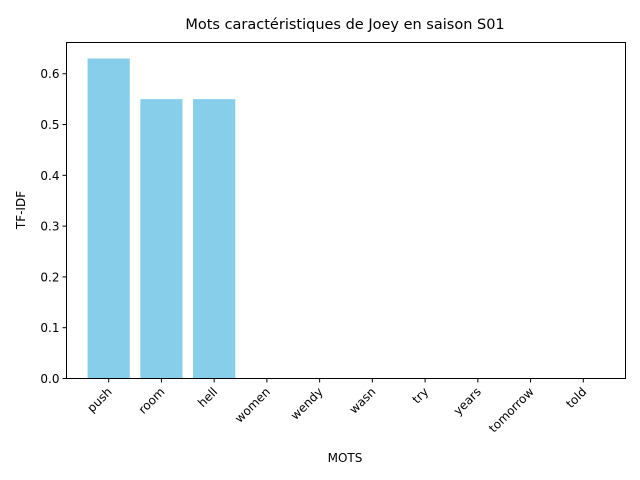 The height and width of the screenshot is (480, 640). I want to click on x-tick-label: years, so click(467, 401).